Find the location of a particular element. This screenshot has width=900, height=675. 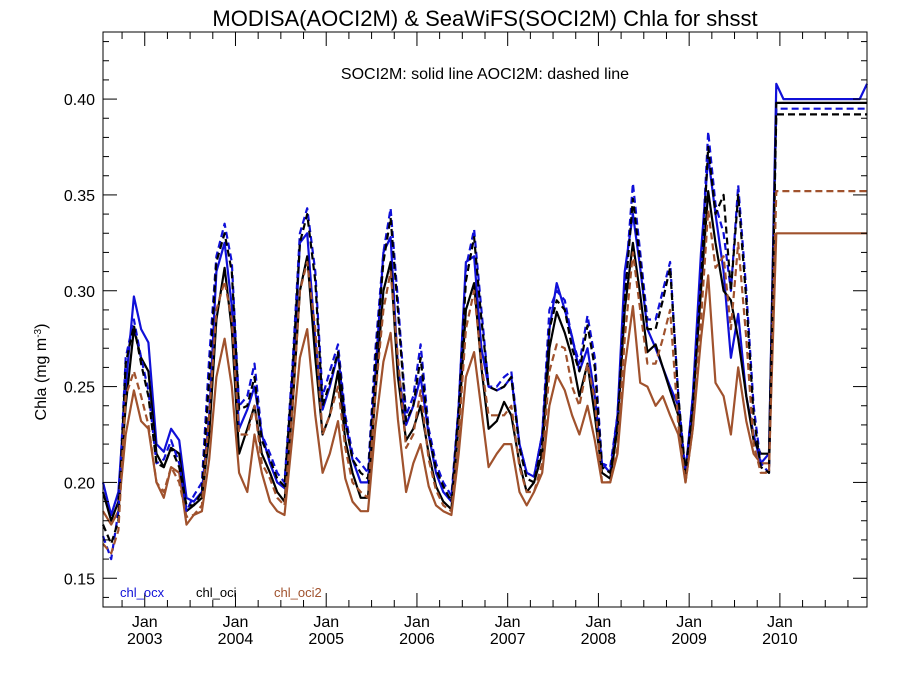

legend-item-chl-oci: chl_oci is located at coordinates (216, 592).